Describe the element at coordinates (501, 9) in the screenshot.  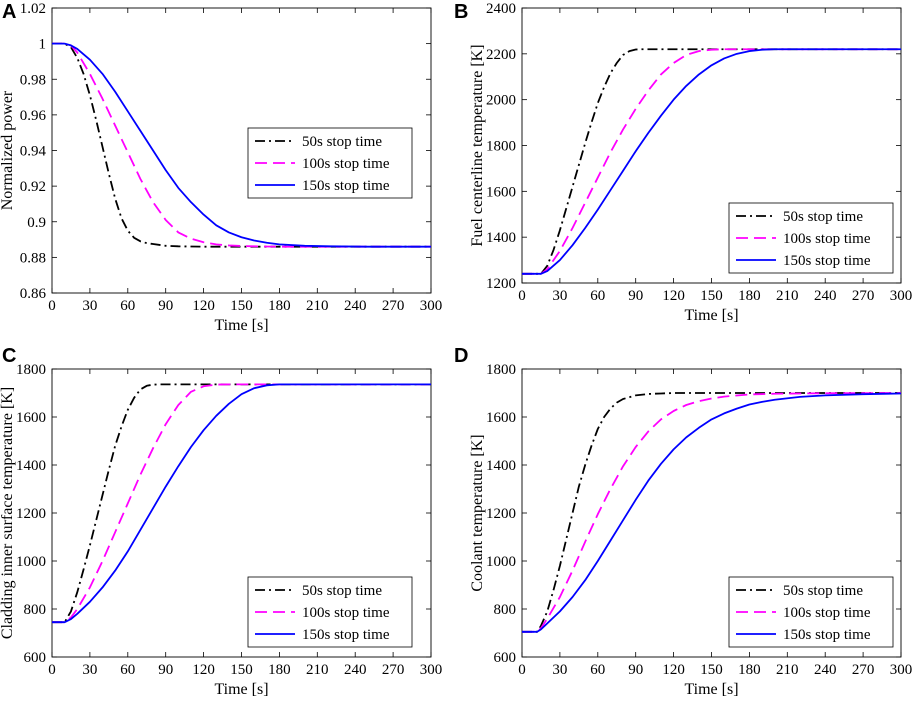
I see `y-tick-label: 2400` at that location.